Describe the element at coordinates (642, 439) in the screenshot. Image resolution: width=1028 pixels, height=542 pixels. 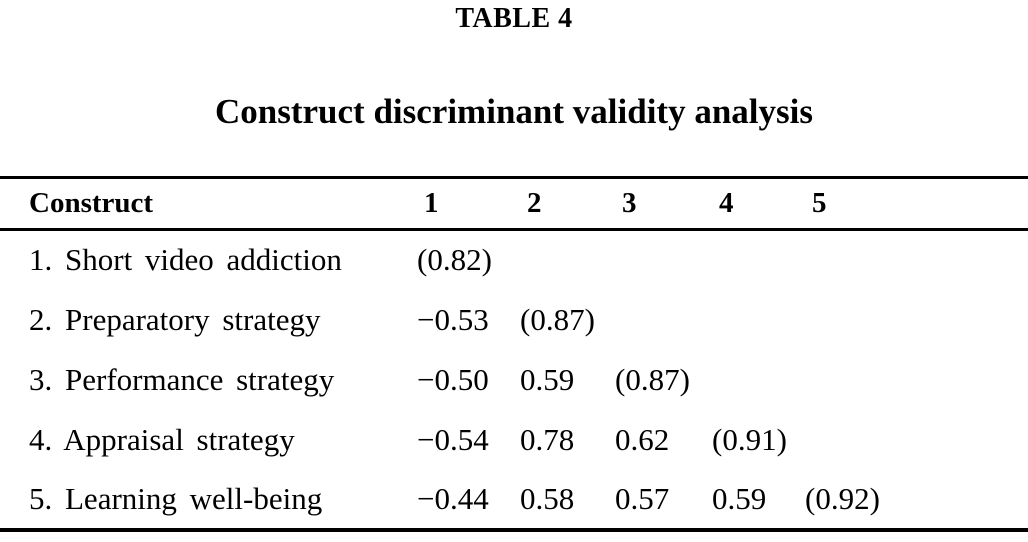
I see `cell-r4c3: 0.62` at that location.